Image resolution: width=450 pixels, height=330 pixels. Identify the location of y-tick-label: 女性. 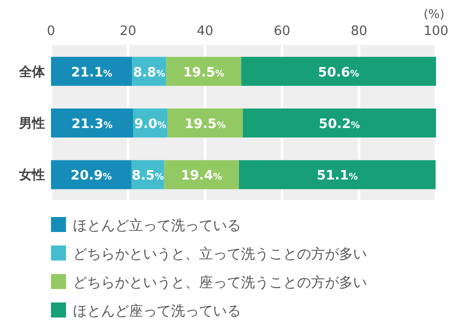
(31, 176).